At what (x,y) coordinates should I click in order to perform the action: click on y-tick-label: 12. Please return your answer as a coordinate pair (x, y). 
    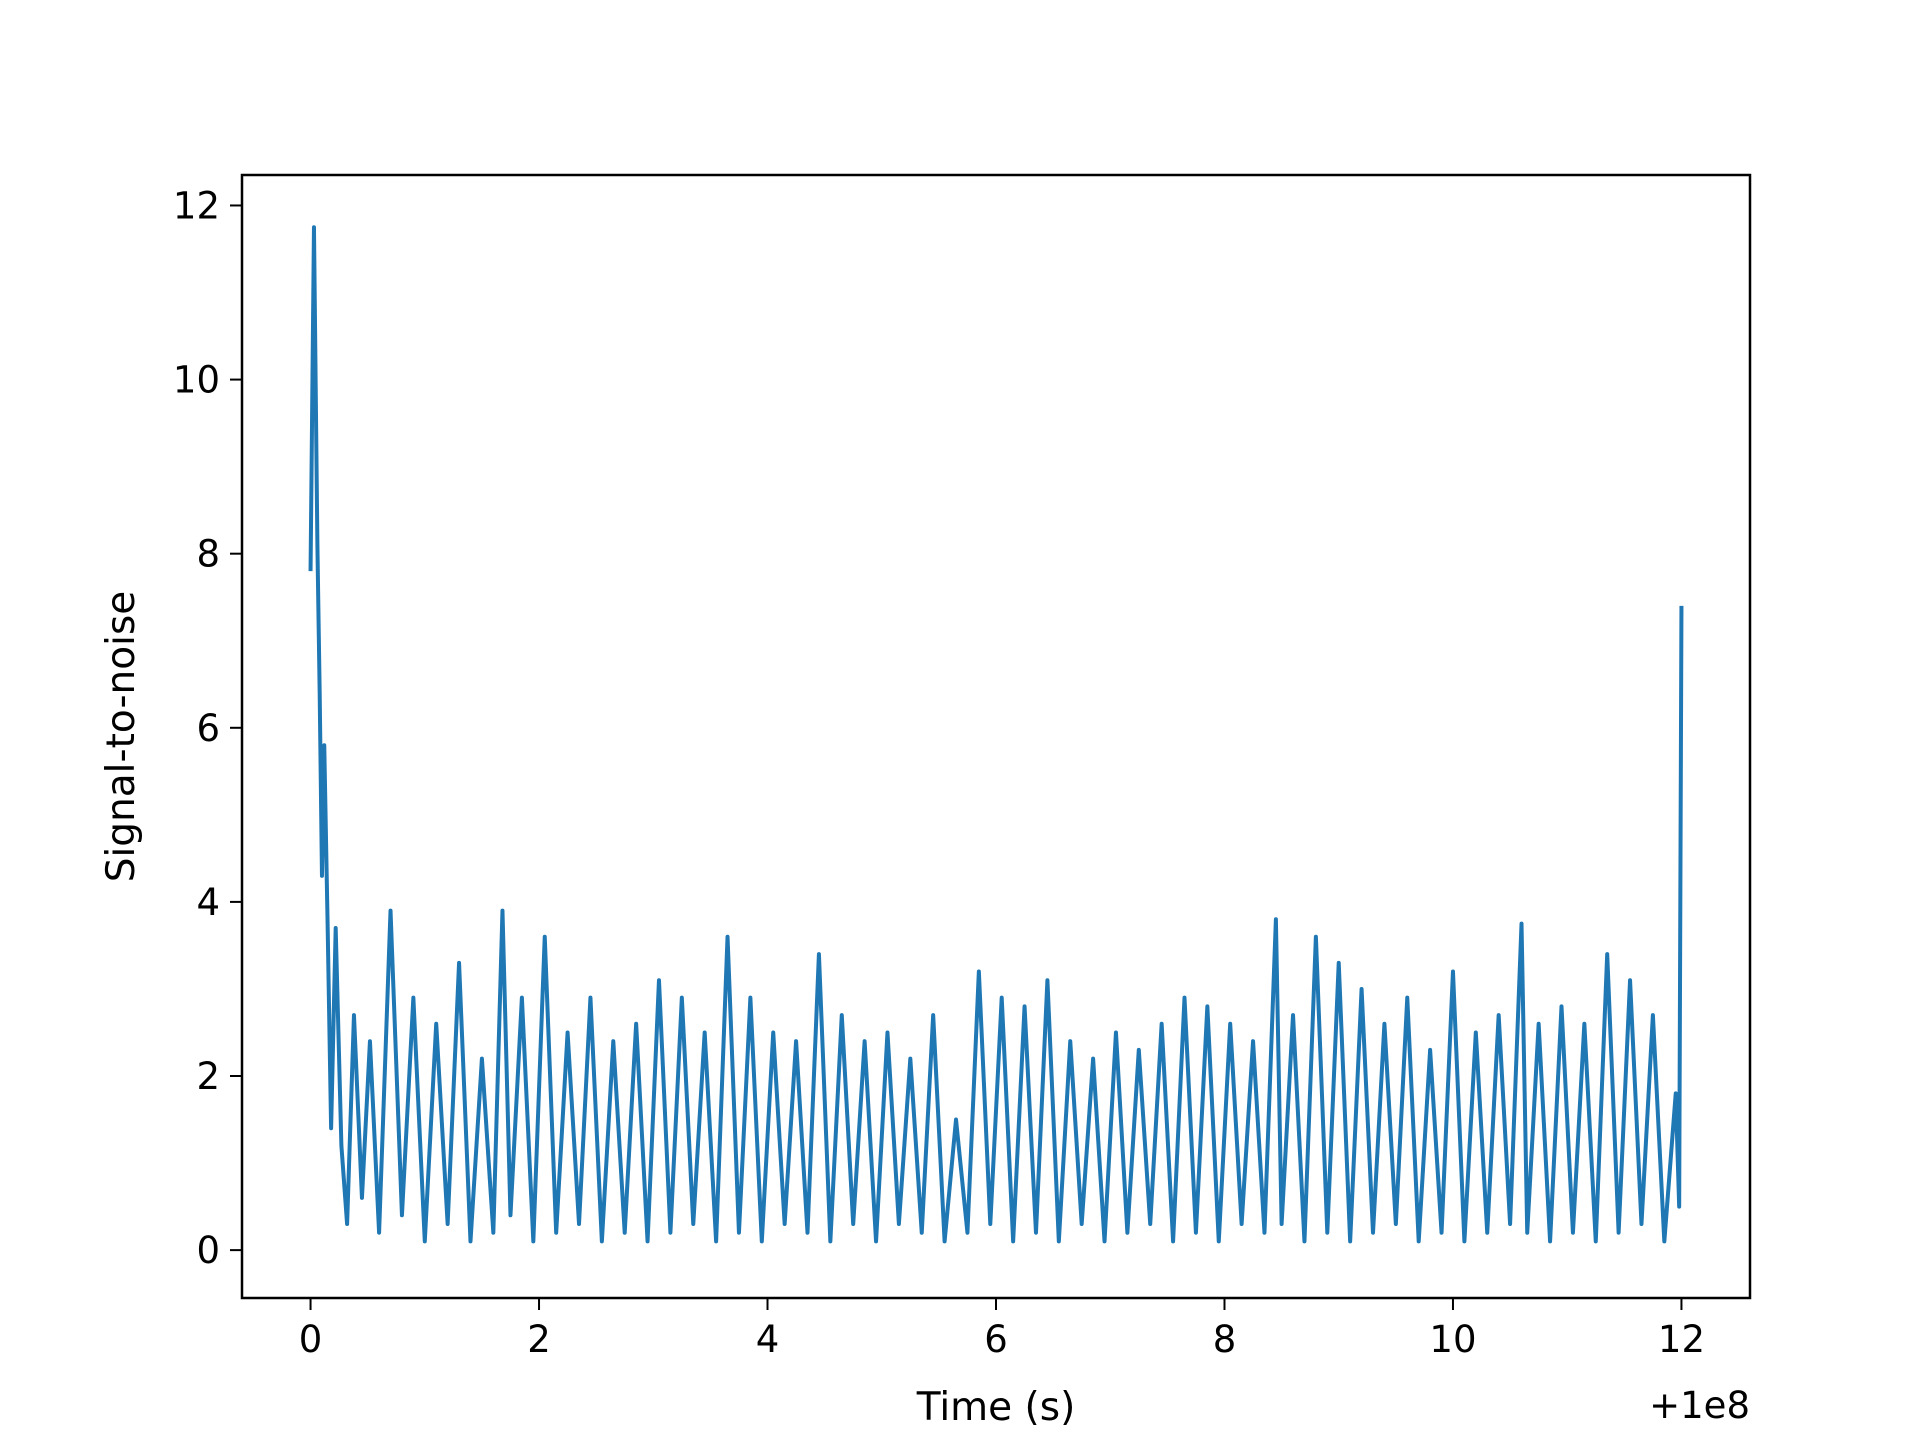
    Looking at the image, I should click on (196, 205).